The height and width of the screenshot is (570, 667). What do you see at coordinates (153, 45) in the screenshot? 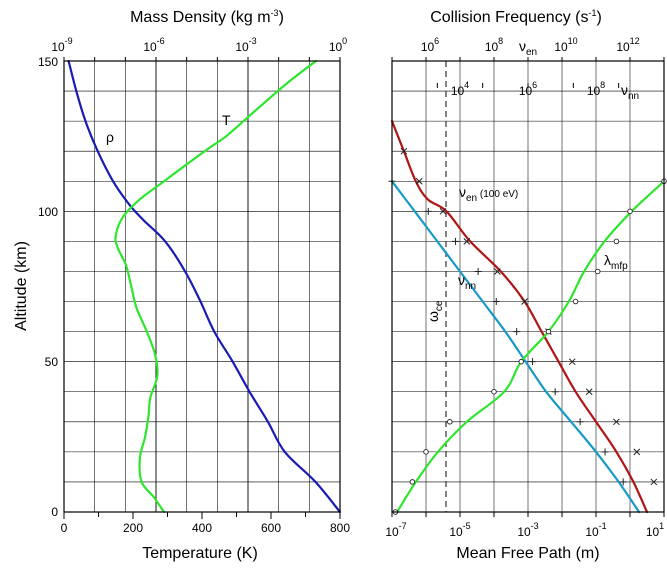
I see `density-tick-label: 10⁻⁶` at bounding box center [153, 45].